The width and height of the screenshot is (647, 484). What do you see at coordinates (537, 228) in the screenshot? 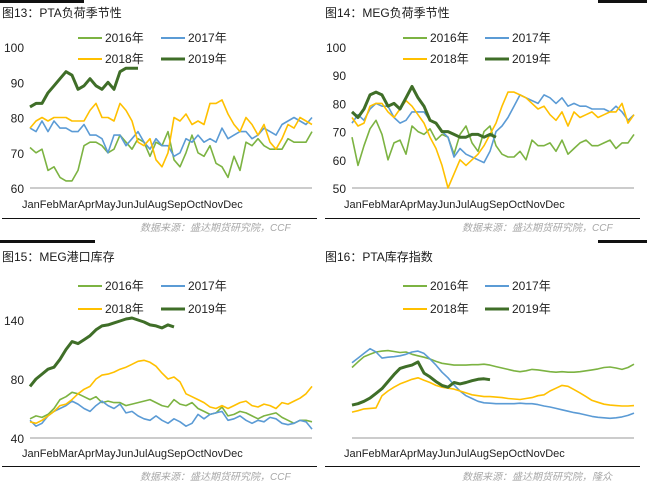
I see `panel2-source: 数据来源：盛达期货研究院，CCF` at bounding box center [537, 228].